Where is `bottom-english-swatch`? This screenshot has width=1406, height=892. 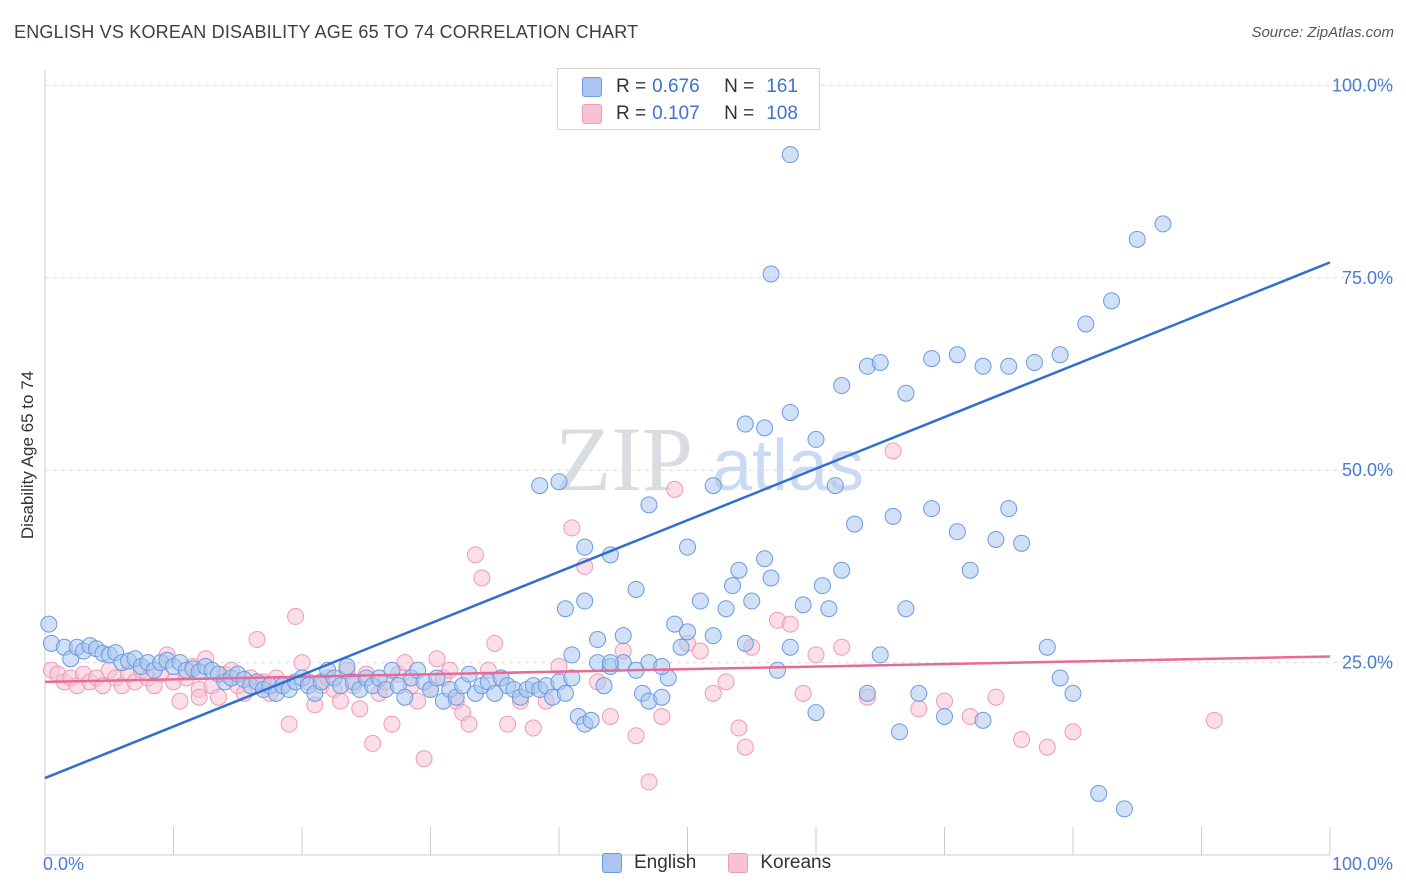
bottom-english-swatch is located at coordinates (612, 863).